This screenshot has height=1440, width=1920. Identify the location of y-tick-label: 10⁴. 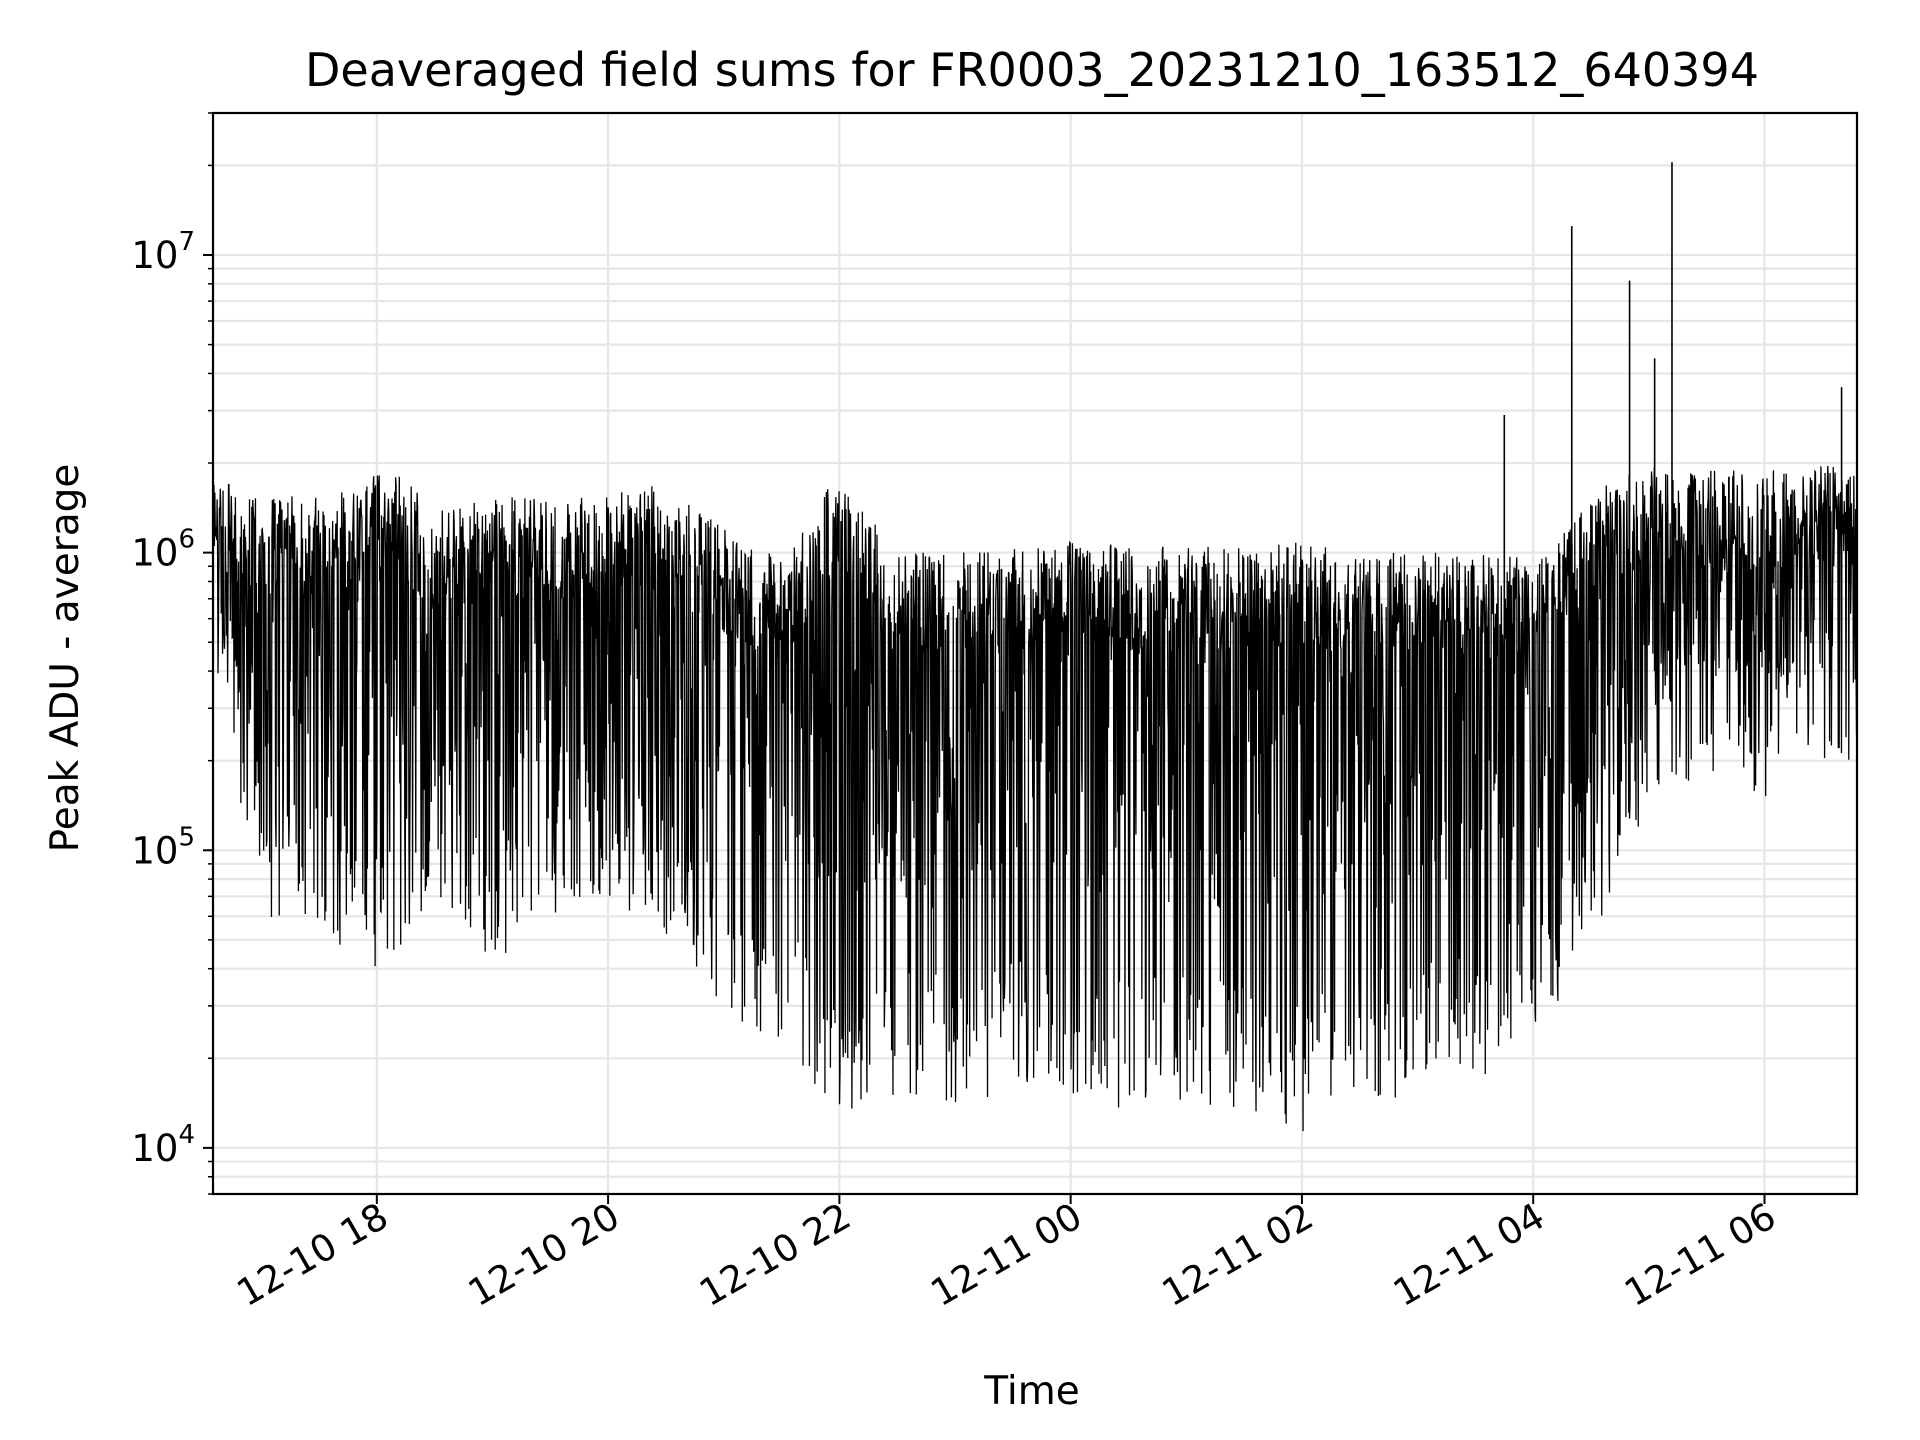
(163, 1145).